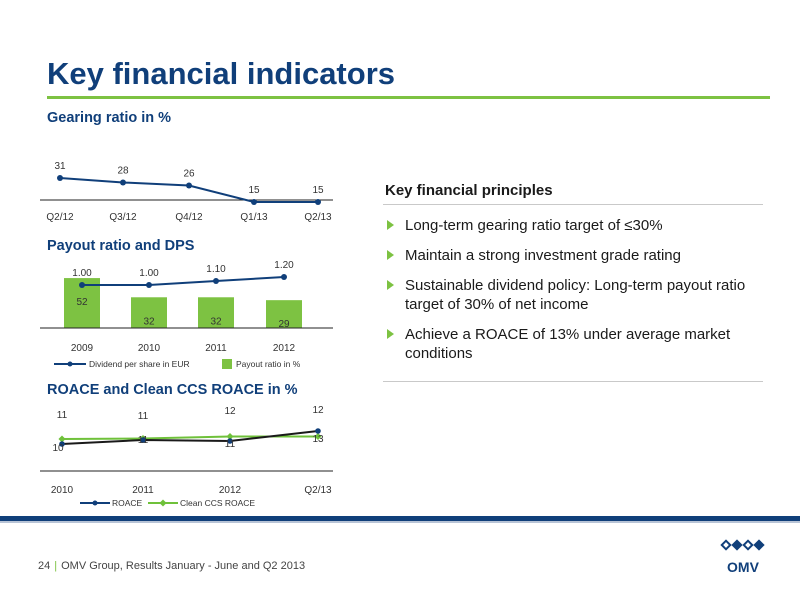  What do you see at coordinates (95, 503) in the screenshot?
I see `legend-roace-marker` at bounding box center [95, 503].